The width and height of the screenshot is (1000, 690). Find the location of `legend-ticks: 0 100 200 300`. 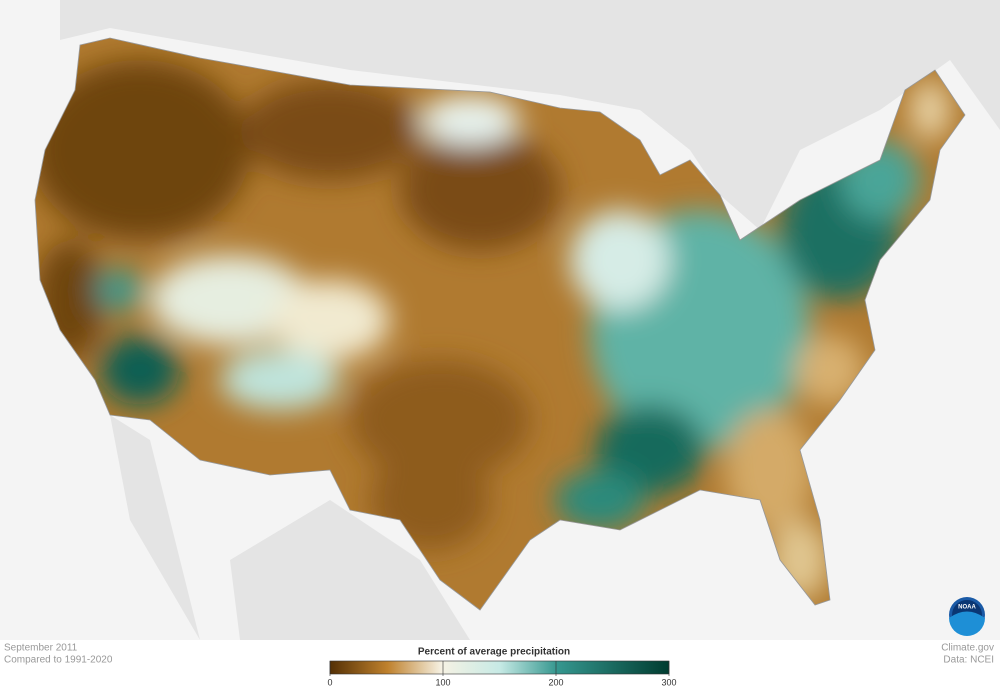

legend-ticks: 0 100 200 300 is located at coordinates (502, 674).